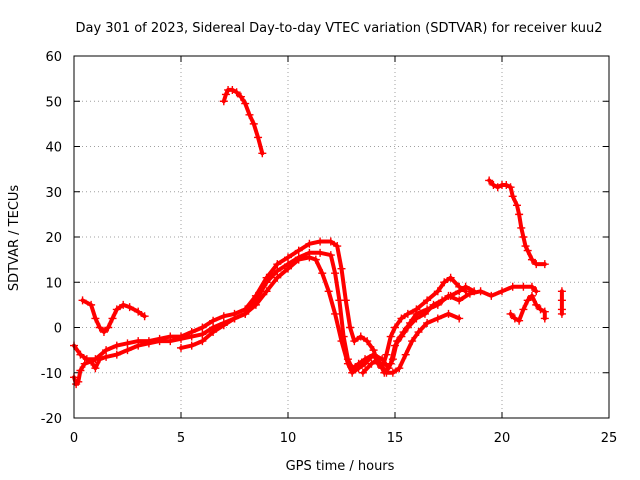 This screenshot has width=640, height=480. Describe the element at coordinates (395, 438) in the screenshot. I see `x-tick-label: 15` at that location.